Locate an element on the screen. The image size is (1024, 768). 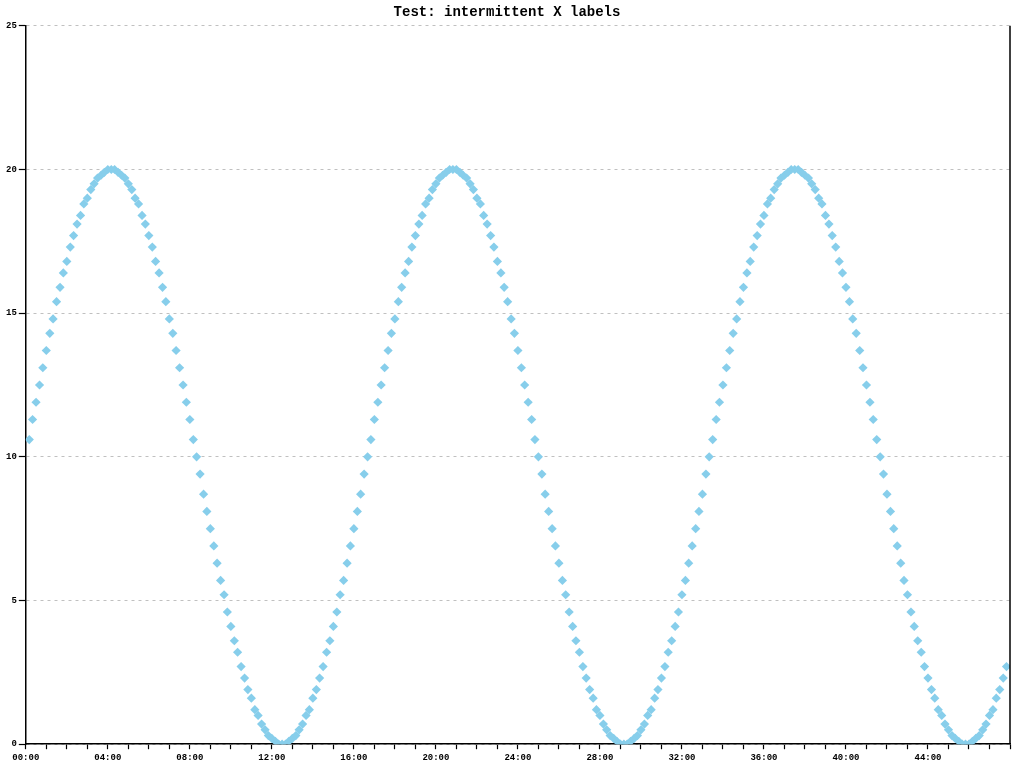
x-tick-label: 44:00 is located at coordinates (928, 757).